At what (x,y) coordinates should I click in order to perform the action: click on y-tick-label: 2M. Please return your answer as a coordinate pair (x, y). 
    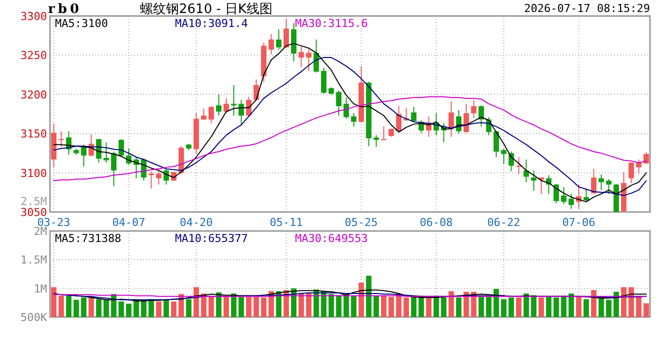
    Looking at the image, I should click on (41, 231).